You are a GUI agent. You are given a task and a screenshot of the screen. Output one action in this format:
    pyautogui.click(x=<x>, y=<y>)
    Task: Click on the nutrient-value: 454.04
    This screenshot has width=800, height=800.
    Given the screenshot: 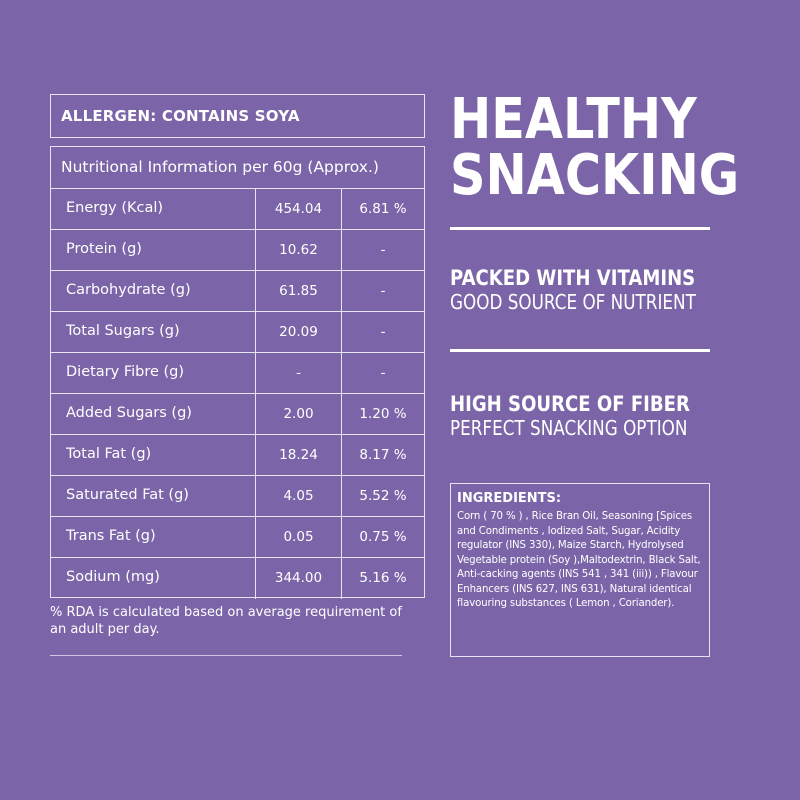 What is the action you would take?
    pyautogui.click(x=299, y=209)
    